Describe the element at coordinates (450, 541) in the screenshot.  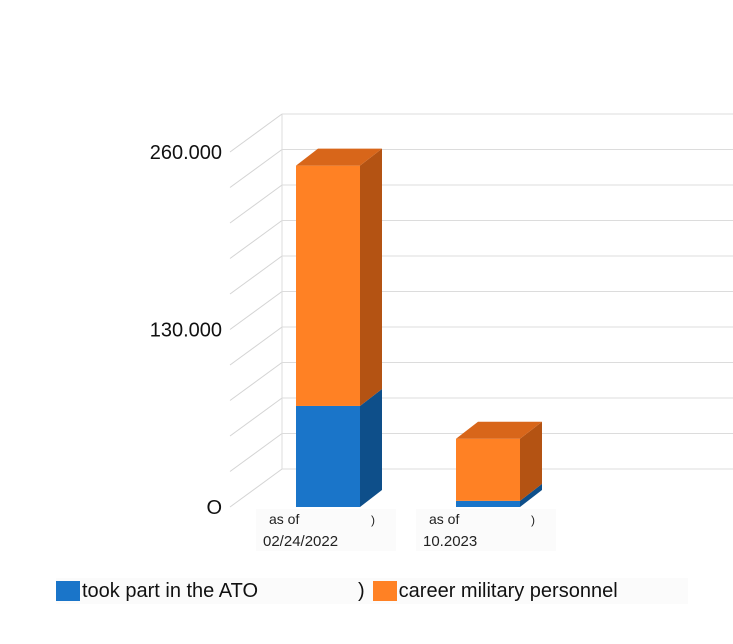
I see `category-label: 10.2023` at that location.